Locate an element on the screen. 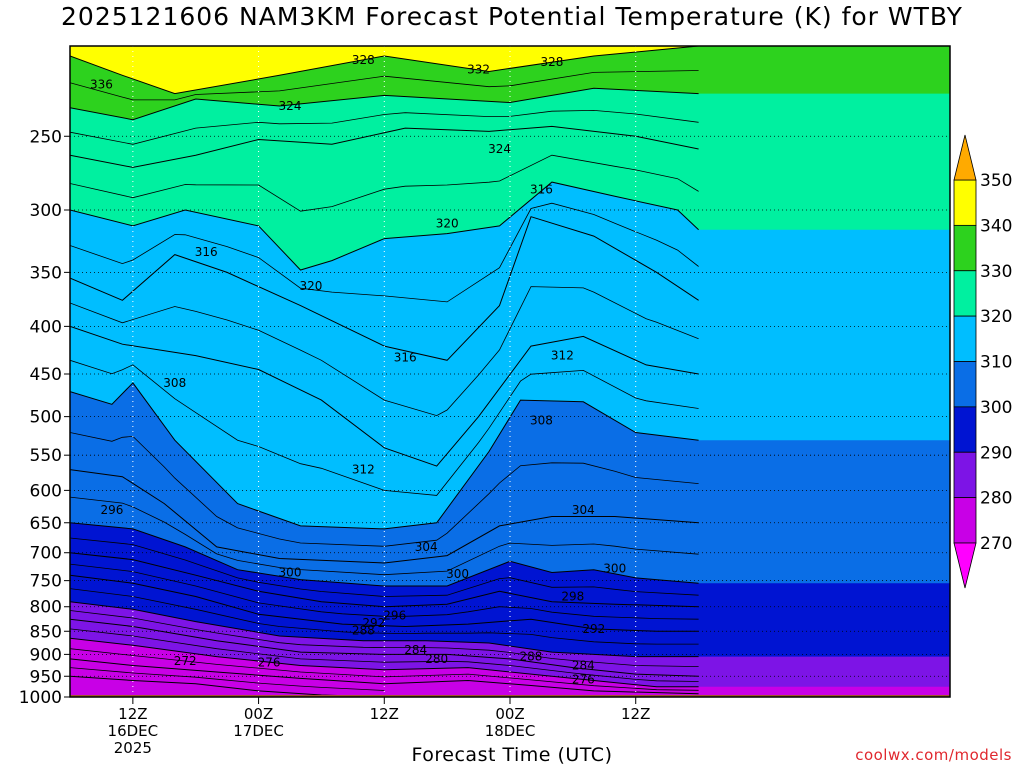 The image size is (1024, 768). x-tick-label: 2025 is located at coordinates (133, 748).